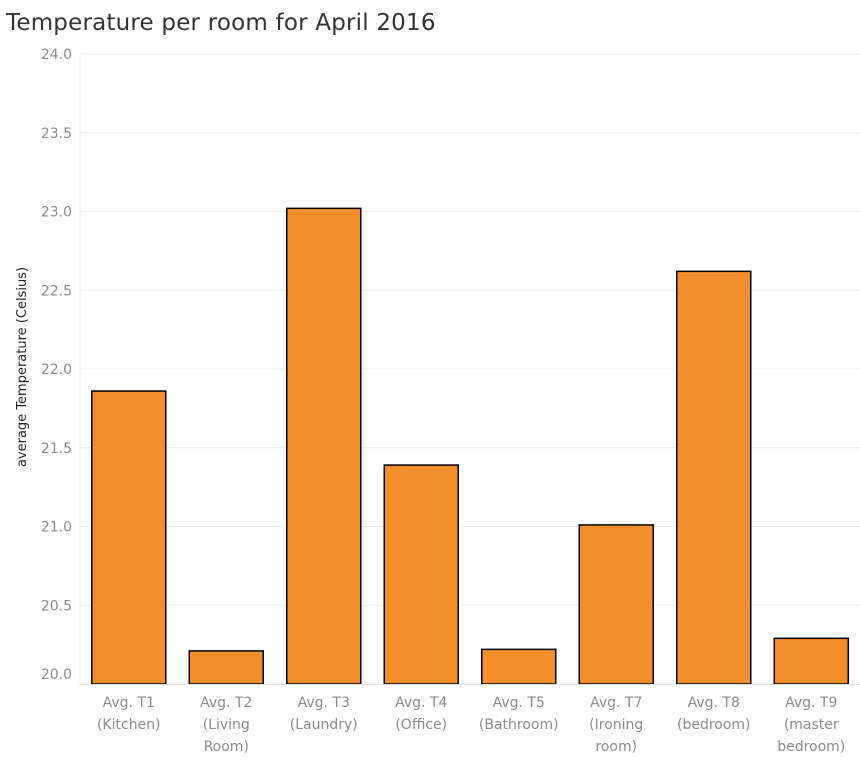 The height and width of the screenshot is (775, 860). Describe the element at coordinates (616, 747) in the screenshot. I see `x-category-label: room)` at that location.